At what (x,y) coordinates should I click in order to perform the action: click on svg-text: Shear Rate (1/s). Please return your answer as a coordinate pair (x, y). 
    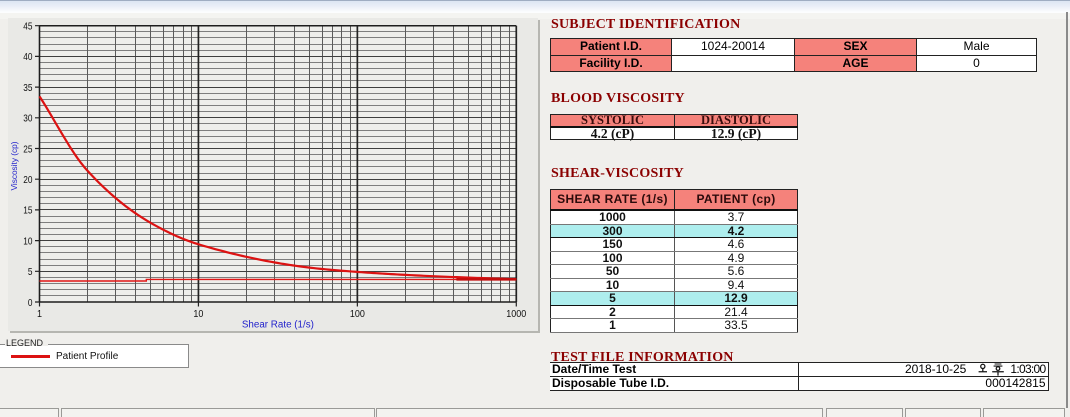
    Looking at the image, I should click on (278, 325).